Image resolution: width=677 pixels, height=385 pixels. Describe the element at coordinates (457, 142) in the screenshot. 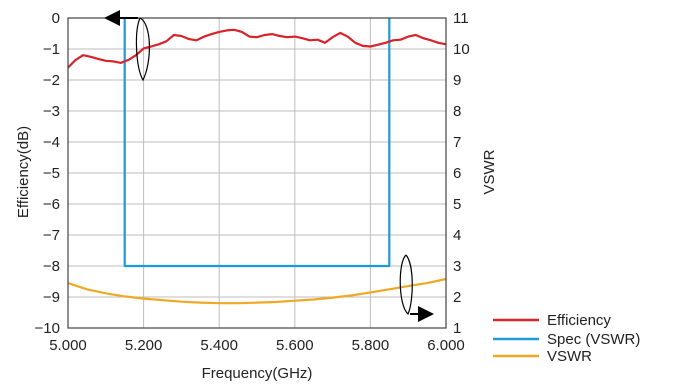

I see `y-right-tick-label: 7` at that location.